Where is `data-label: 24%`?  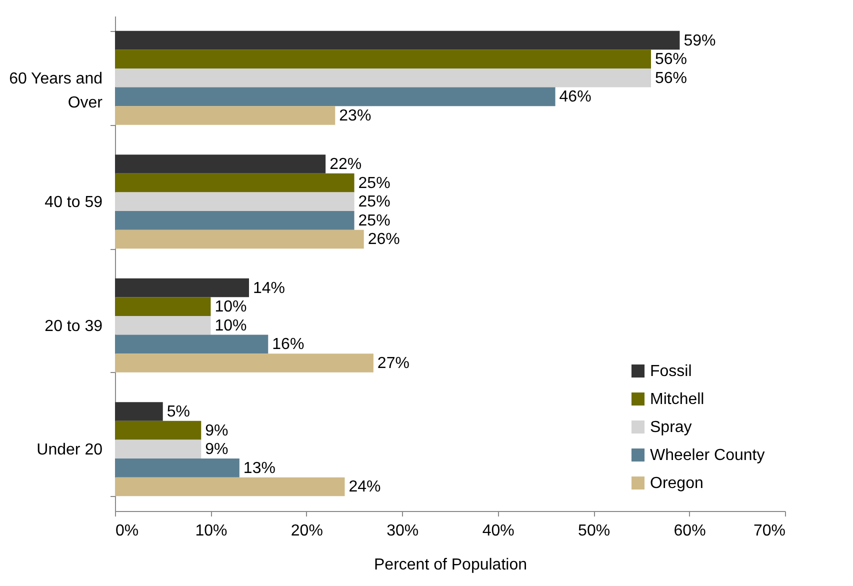 data-label: 24% is located at coordinates (364, 487).